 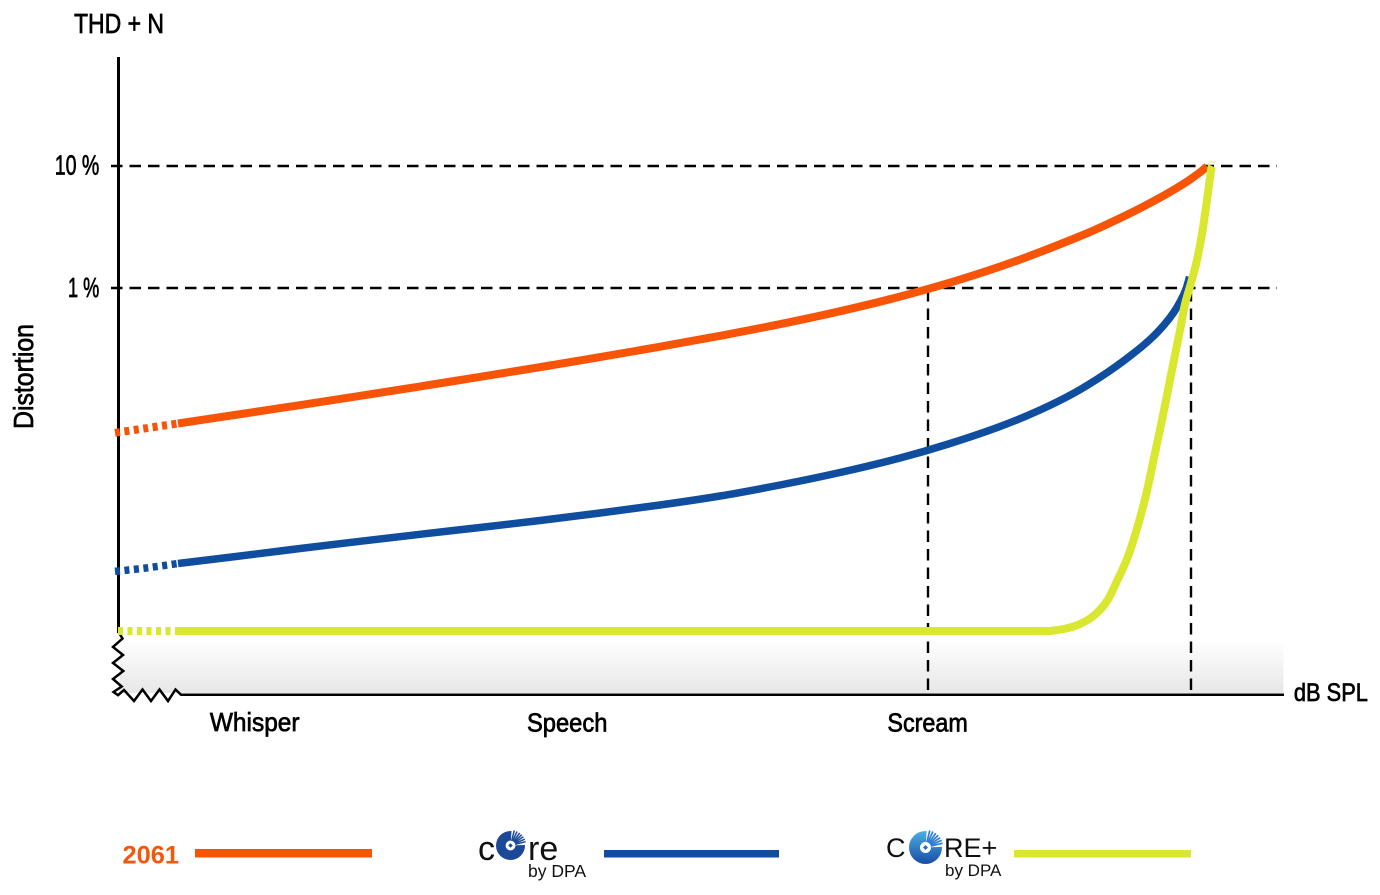 I want to click on svg-text: RE+, so click(x=970, y=848).